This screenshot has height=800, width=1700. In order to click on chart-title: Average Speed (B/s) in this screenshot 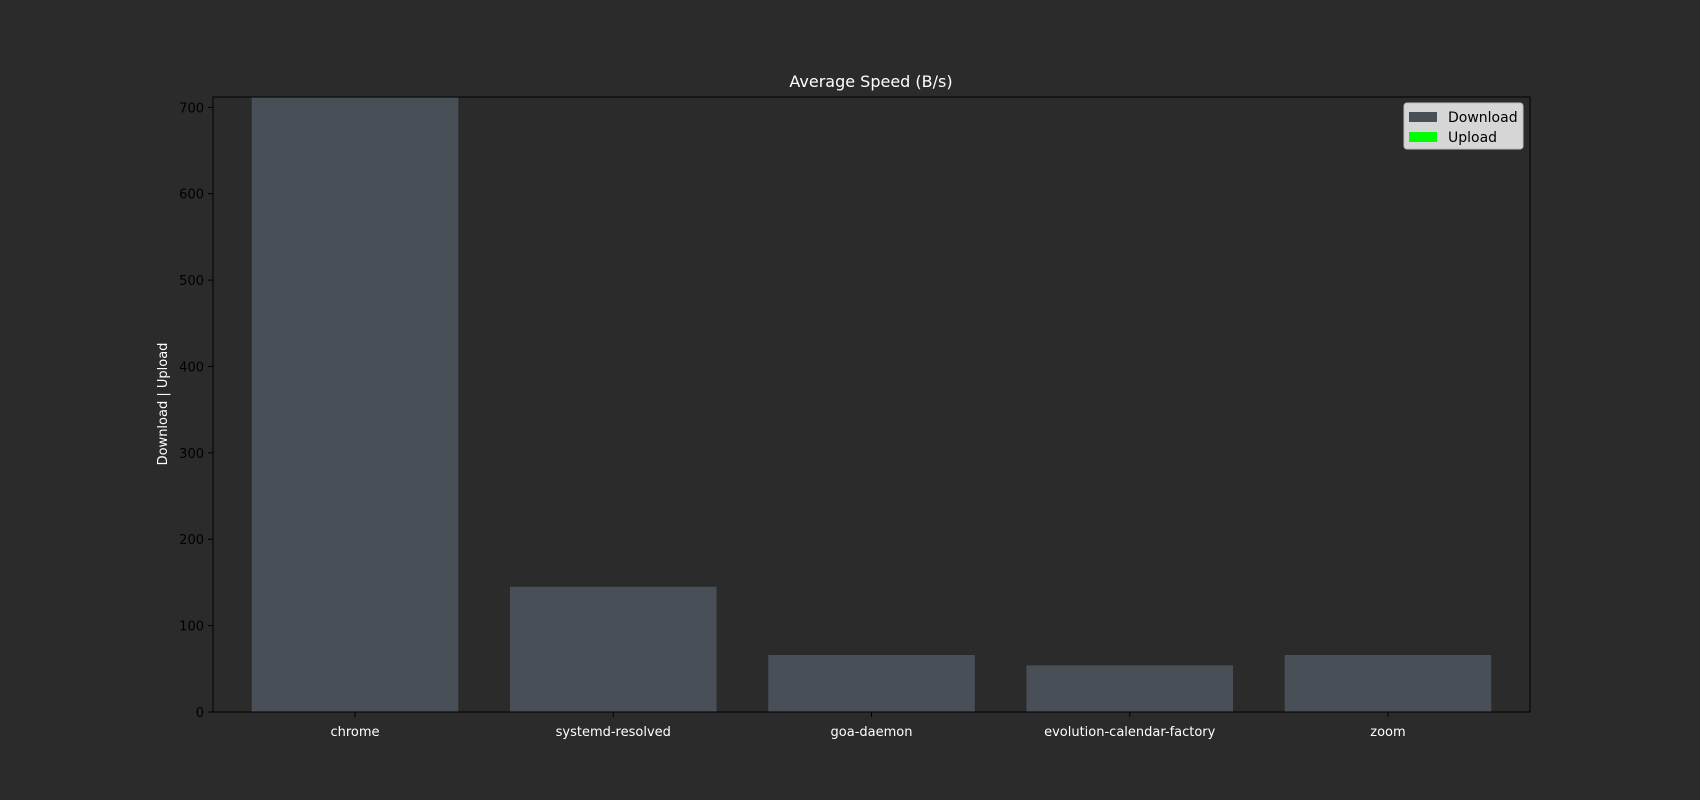, I will do `click(870, 81)`.